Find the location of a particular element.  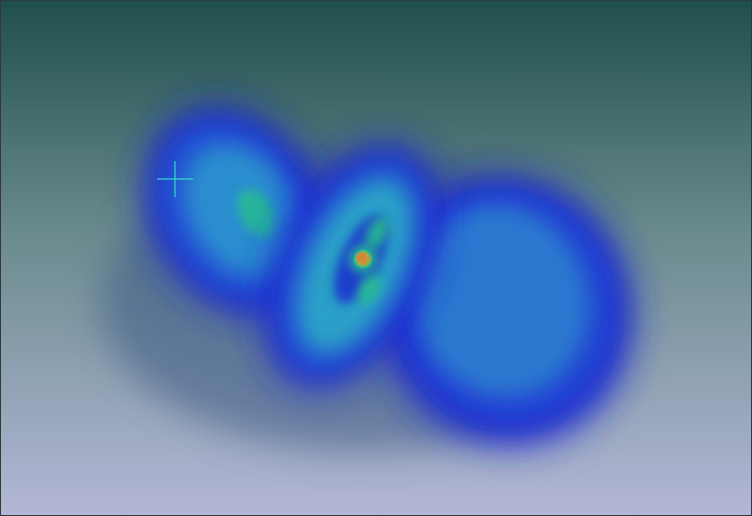

crosshair-cursor-icon is located at coordinates (175, 179).